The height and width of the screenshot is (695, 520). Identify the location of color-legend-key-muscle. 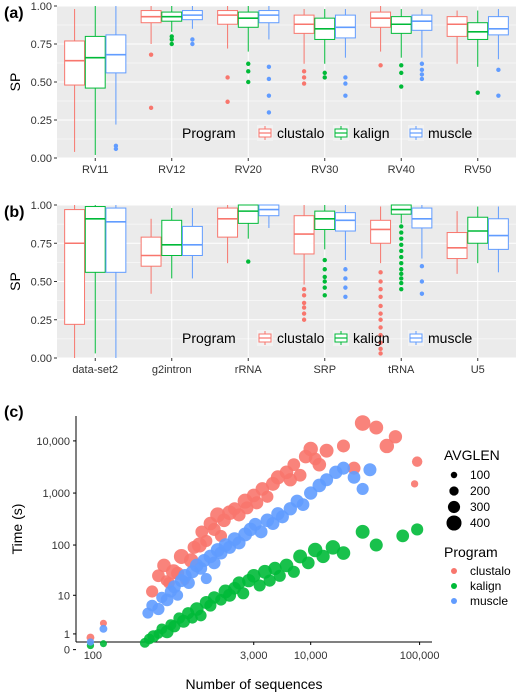
(454, 601).